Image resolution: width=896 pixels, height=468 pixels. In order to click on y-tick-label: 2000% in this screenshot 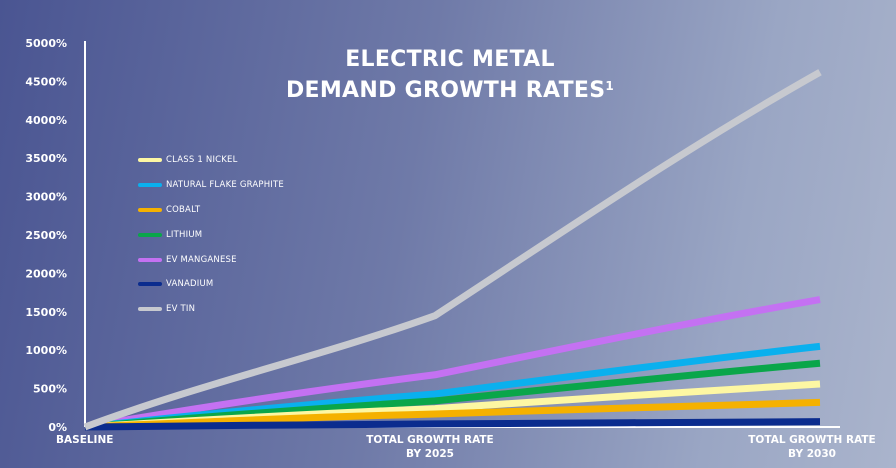, I will do `click(46, 273)`.